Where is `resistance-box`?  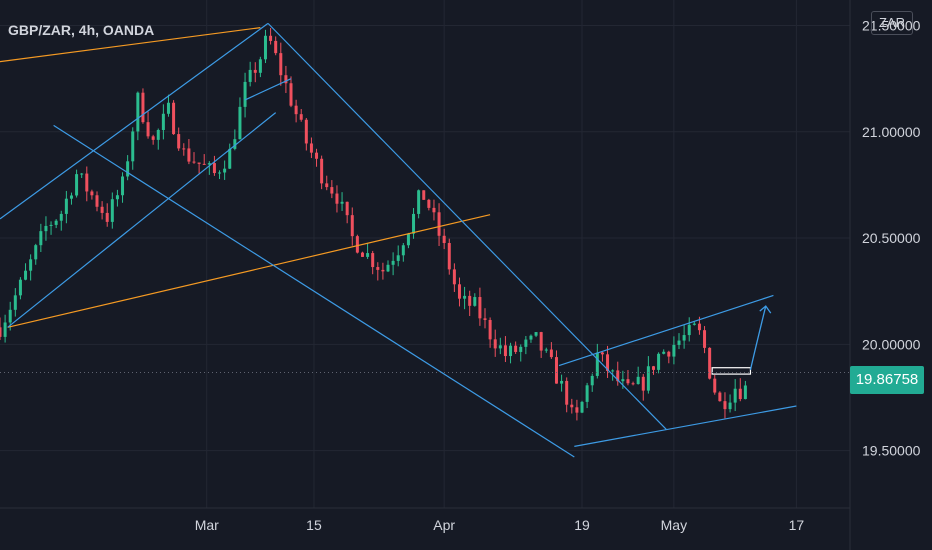 resistance-box is located at coordinates (731, 371).